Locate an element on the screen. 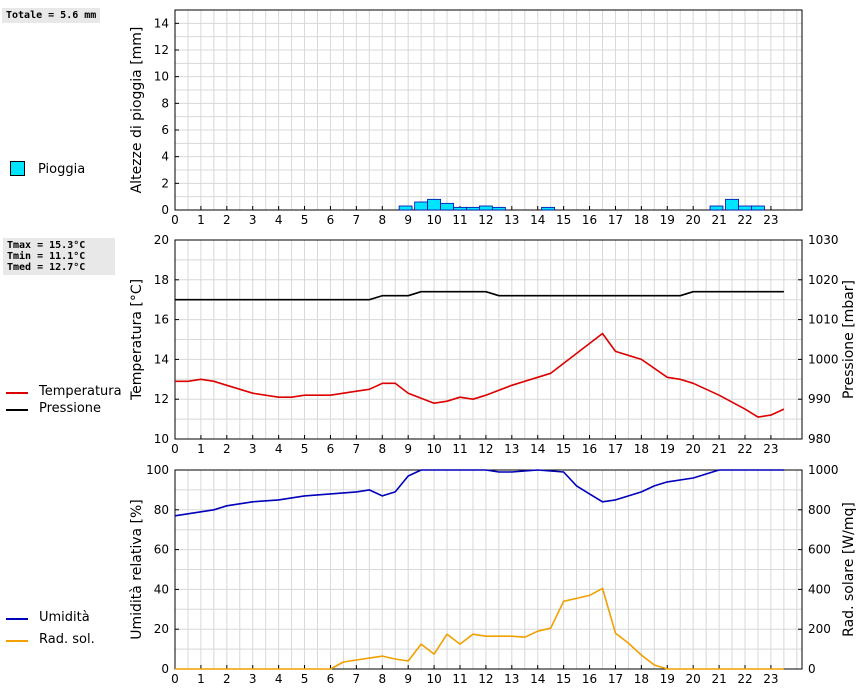  temp-legend-label: Temperatura is located at coordinates (80, 391).